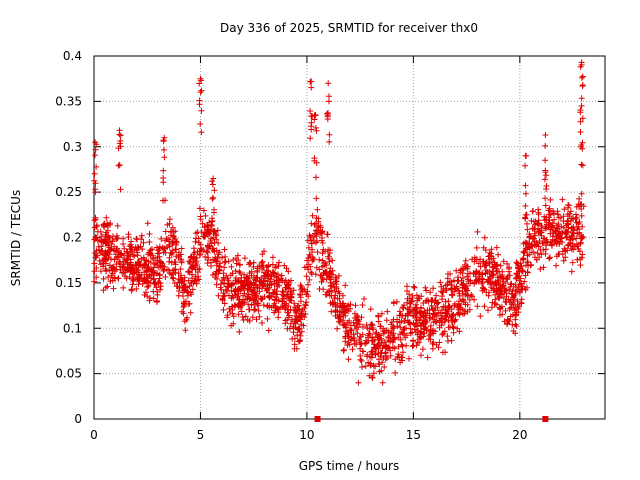  I want to click on x-tick-label: 10, so click(306, 435).